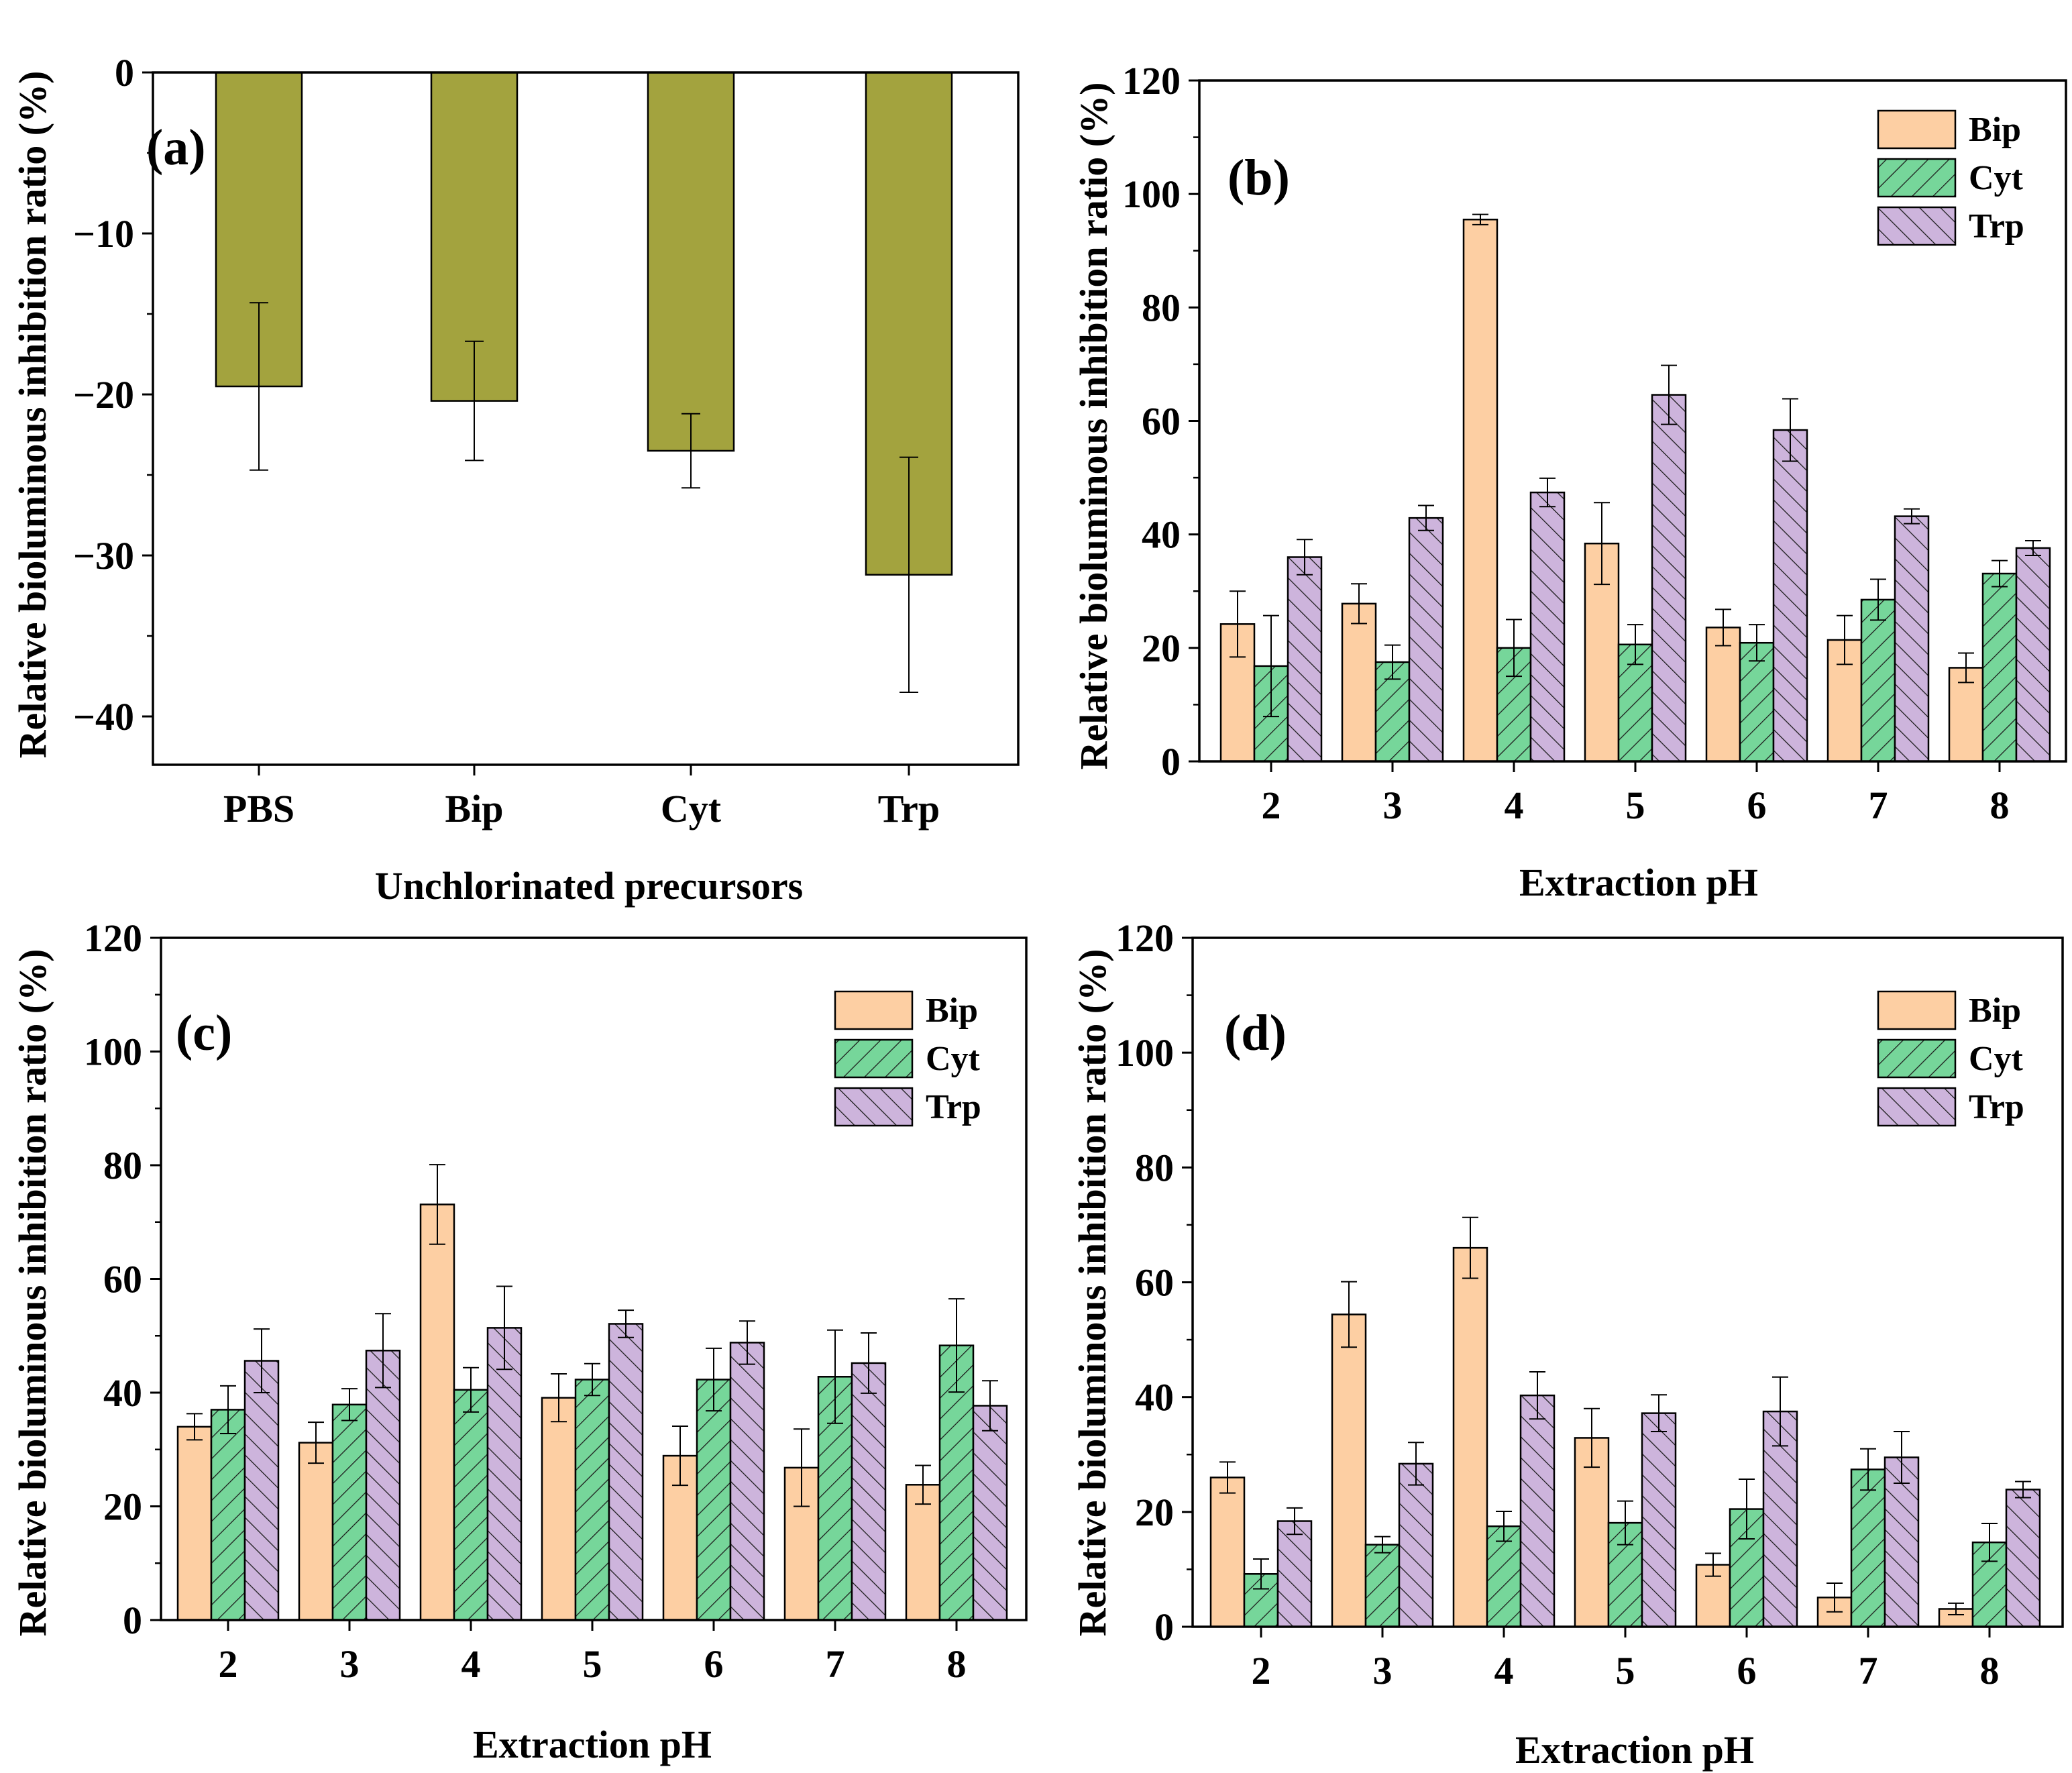  What do you see at coordinates (474, 808) in the screenshot?
I see `x-tick-label: Bip` at bounding box center [474, 808].